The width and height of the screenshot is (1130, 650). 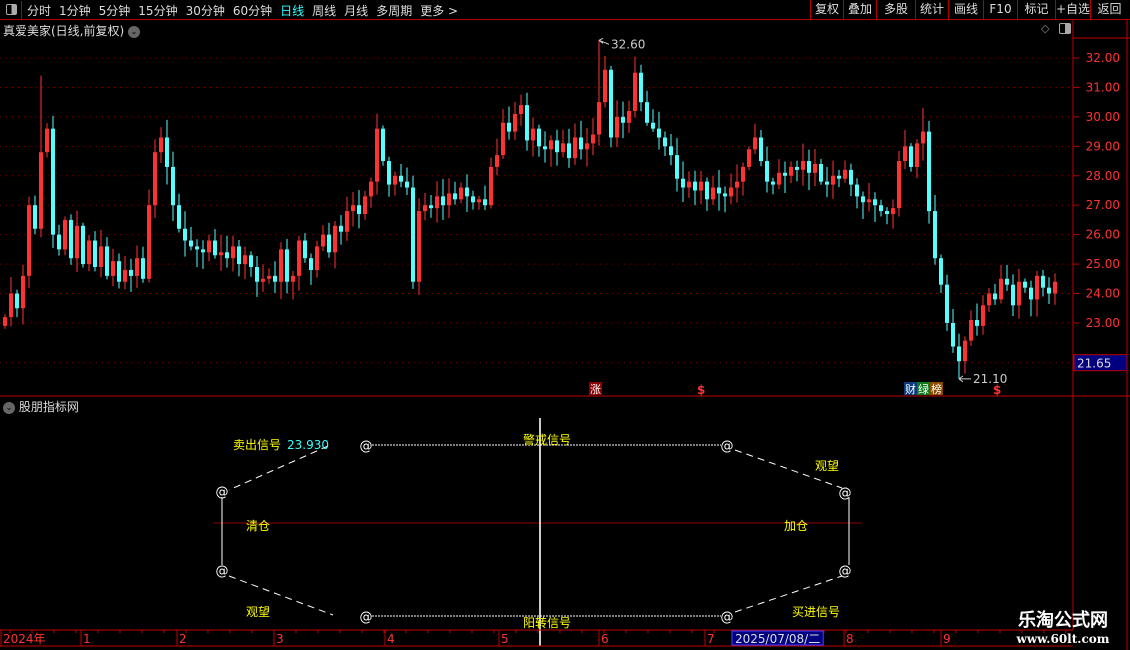 I want to click on dollar-marker: $, so click(x=997, y=390).